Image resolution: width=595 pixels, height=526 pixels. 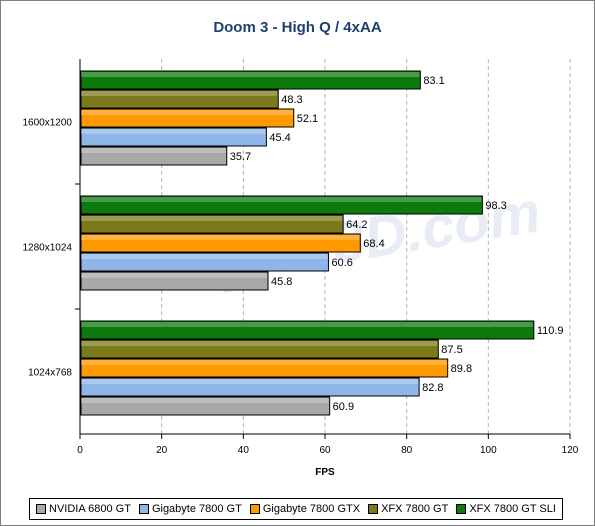 I want to click on data-label: 45.8, so click(x=281, y=282).